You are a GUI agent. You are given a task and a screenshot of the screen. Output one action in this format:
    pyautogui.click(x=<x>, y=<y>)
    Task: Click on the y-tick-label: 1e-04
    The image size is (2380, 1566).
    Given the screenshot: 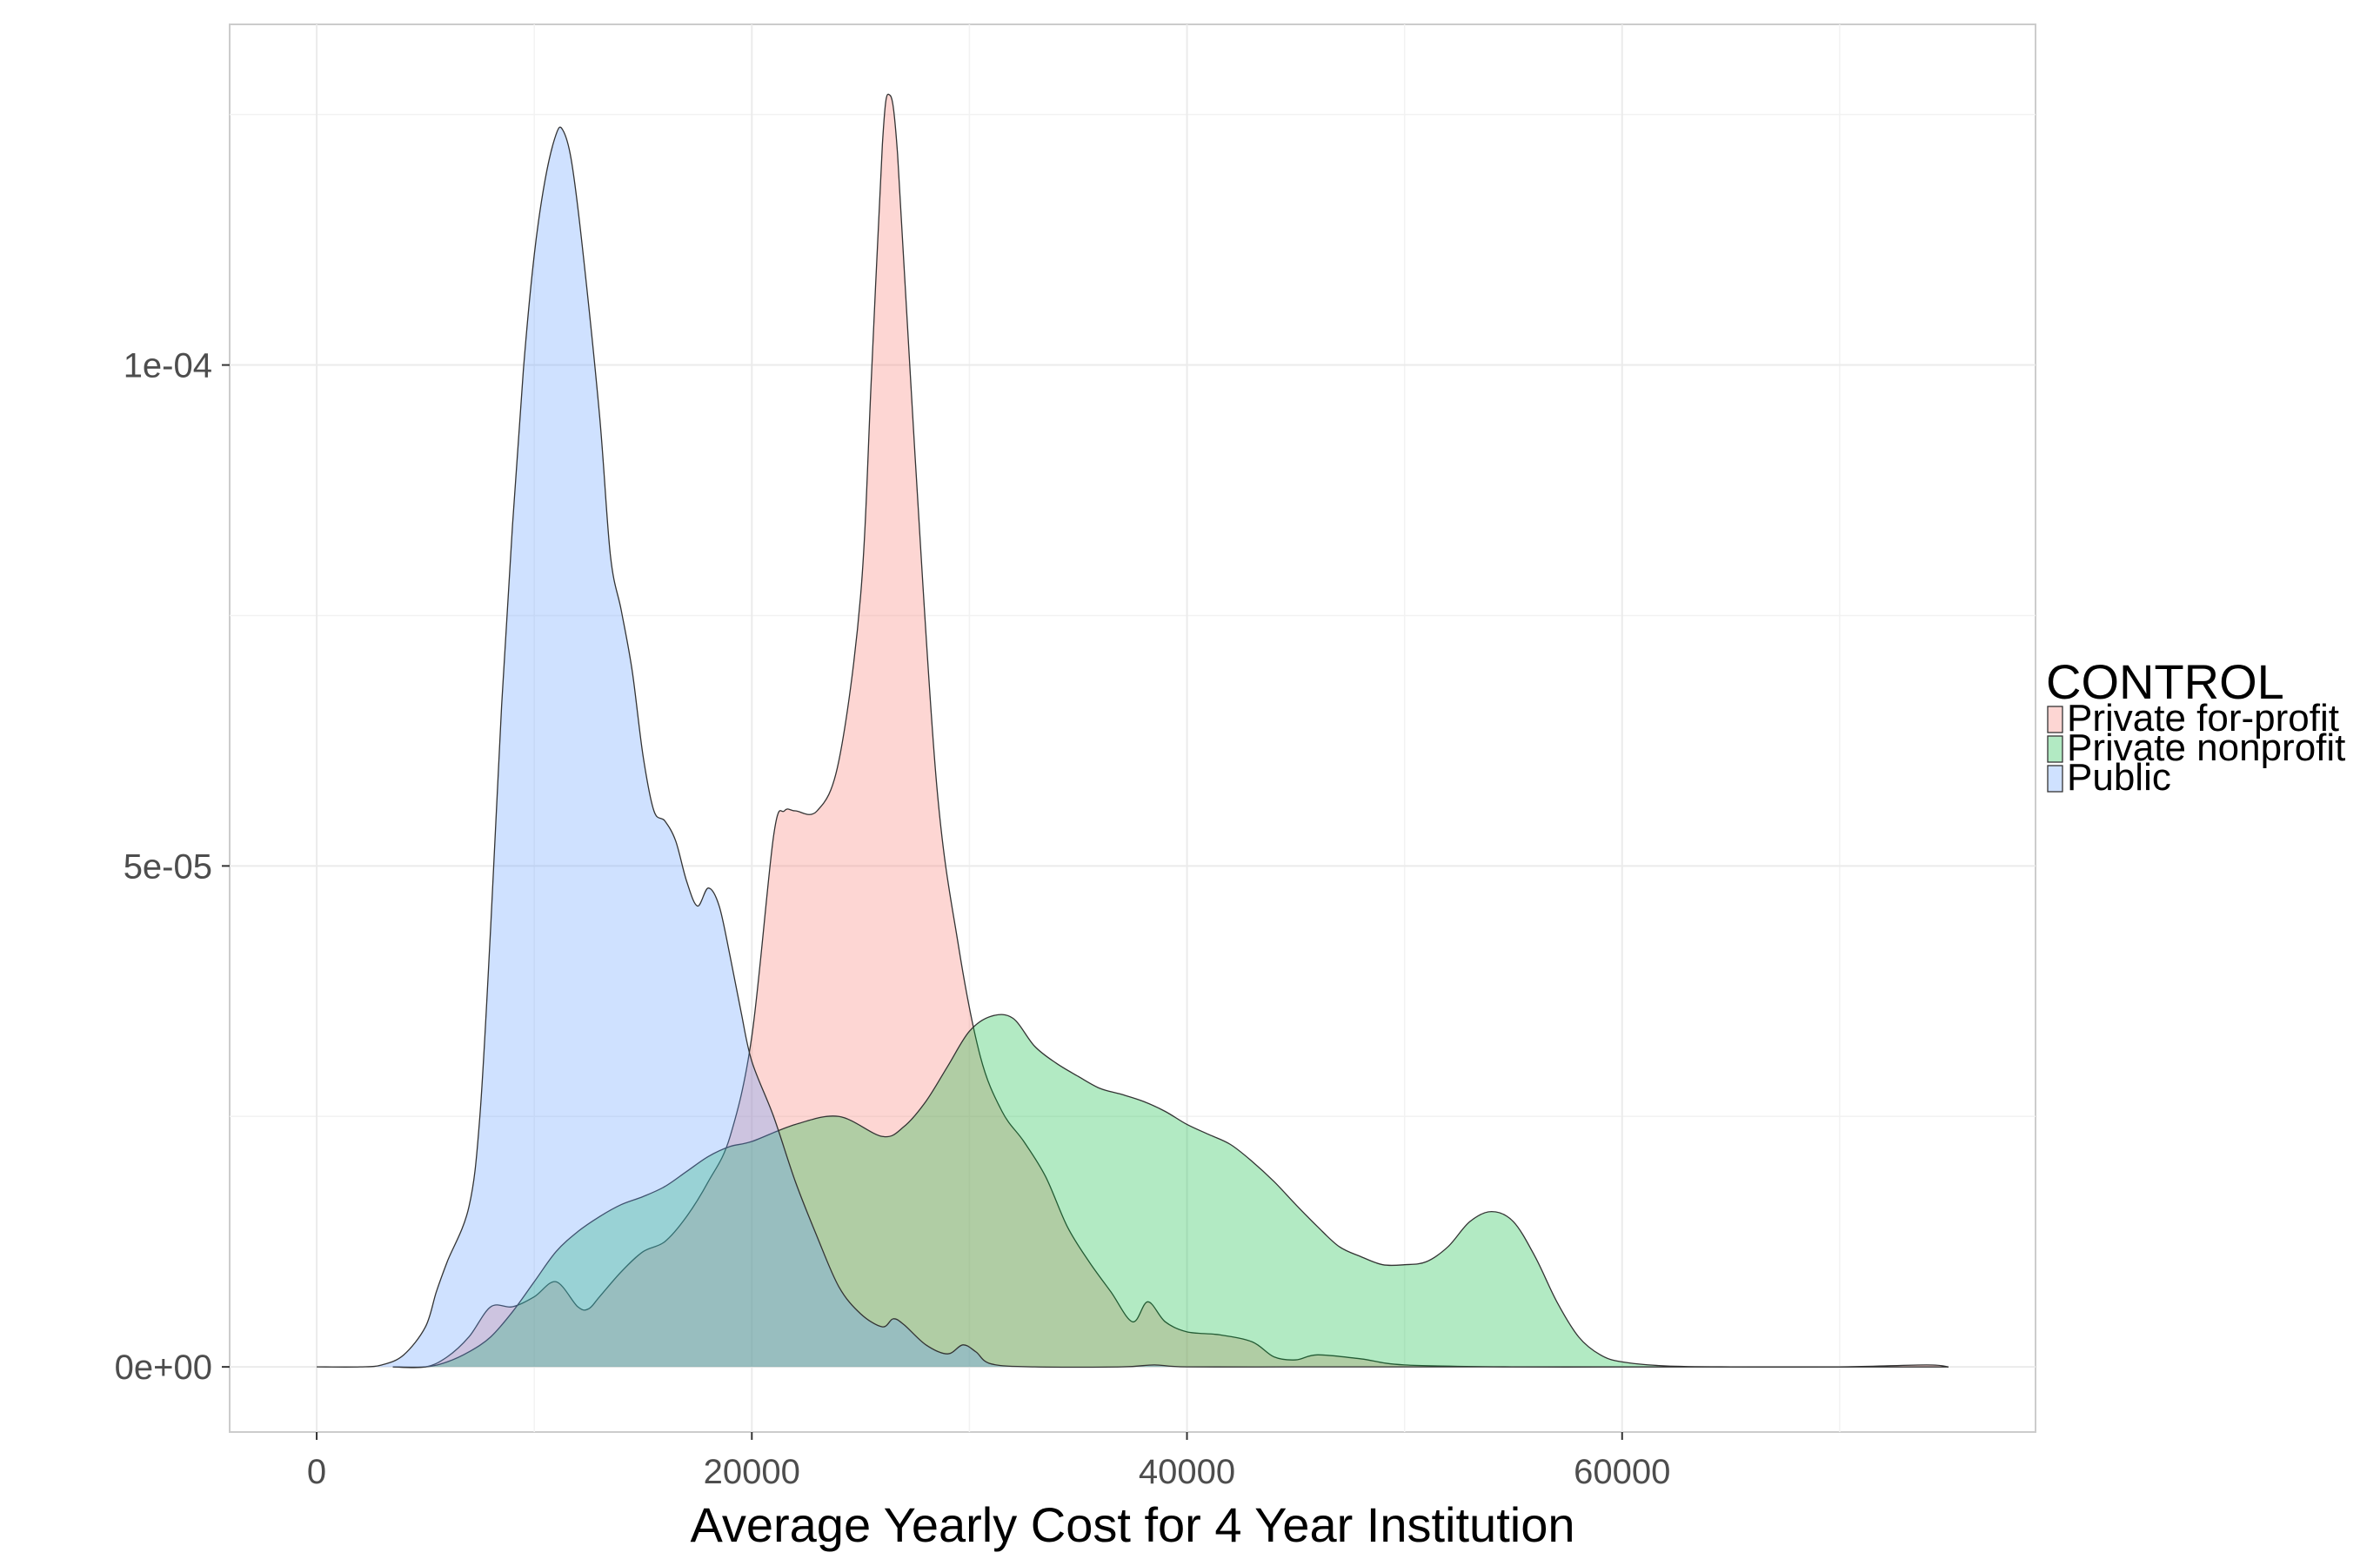 What is the action you would take?
    pyautogui.click(x=168, y=366)
    